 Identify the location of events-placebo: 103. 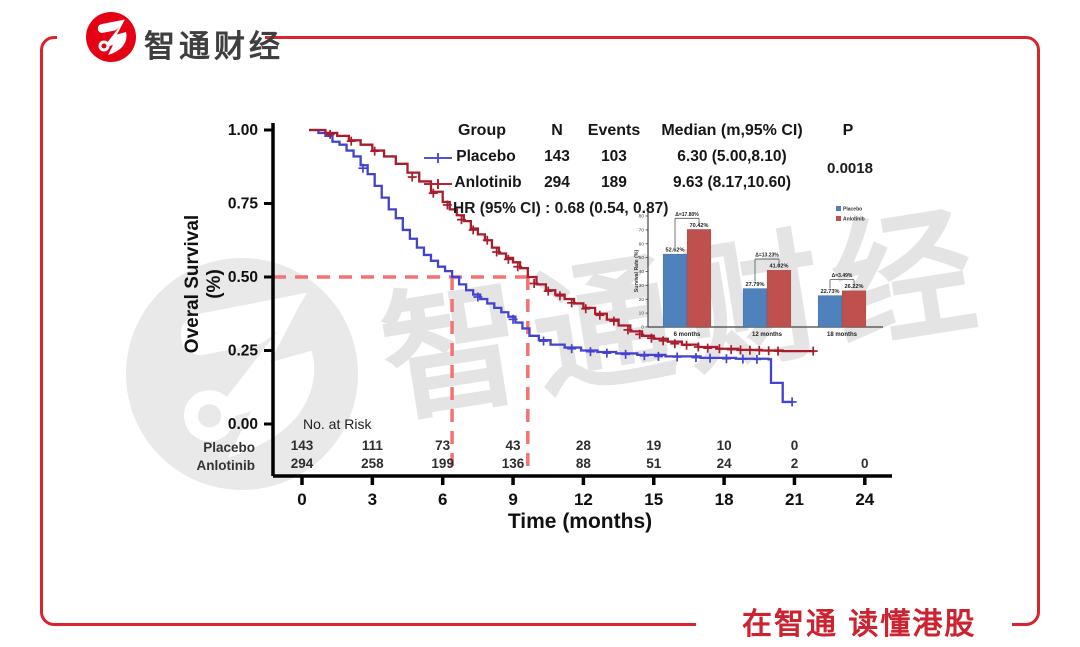
(614, 156).